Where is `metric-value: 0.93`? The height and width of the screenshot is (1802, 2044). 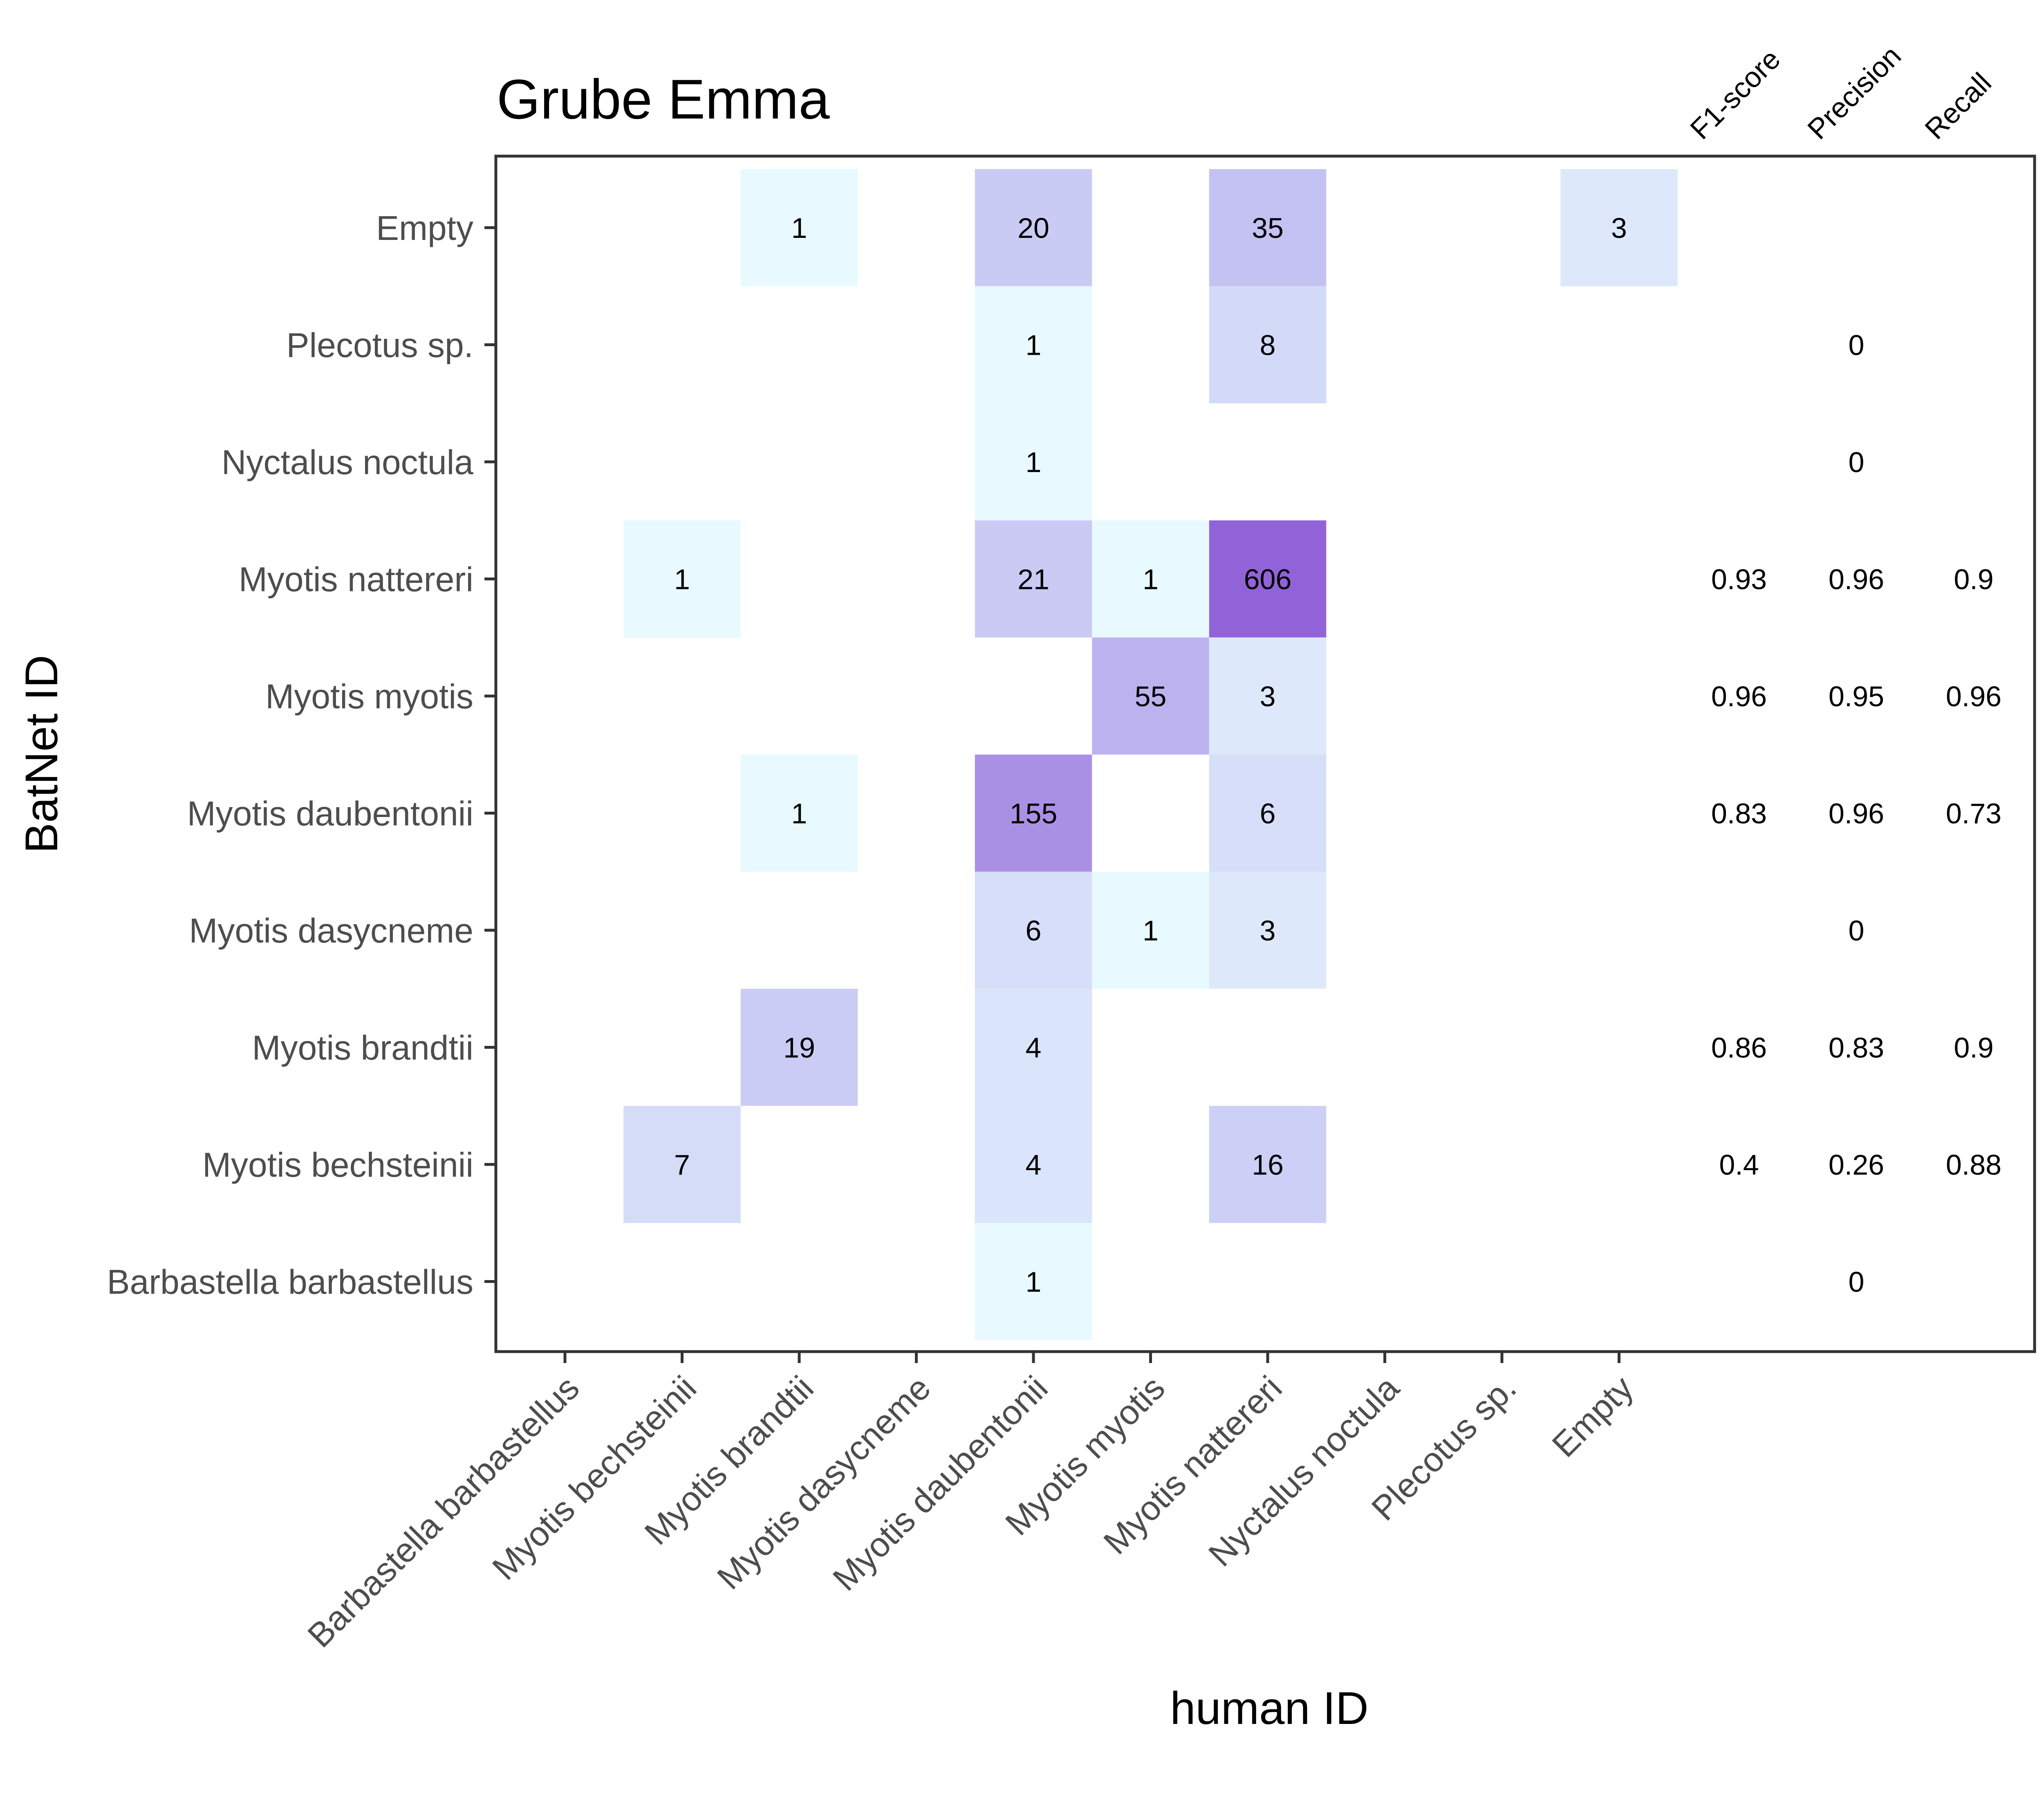
metric-value: 0.93 is located at coordinates (1739, 579).